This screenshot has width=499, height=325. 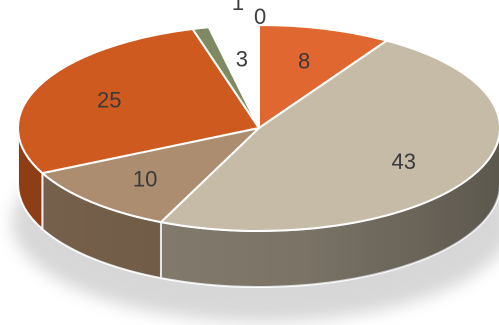 What do you see at coordinates (260, 16) in the screenshot?
I see `data-label-6: 0` at bounding box center [260, 16].